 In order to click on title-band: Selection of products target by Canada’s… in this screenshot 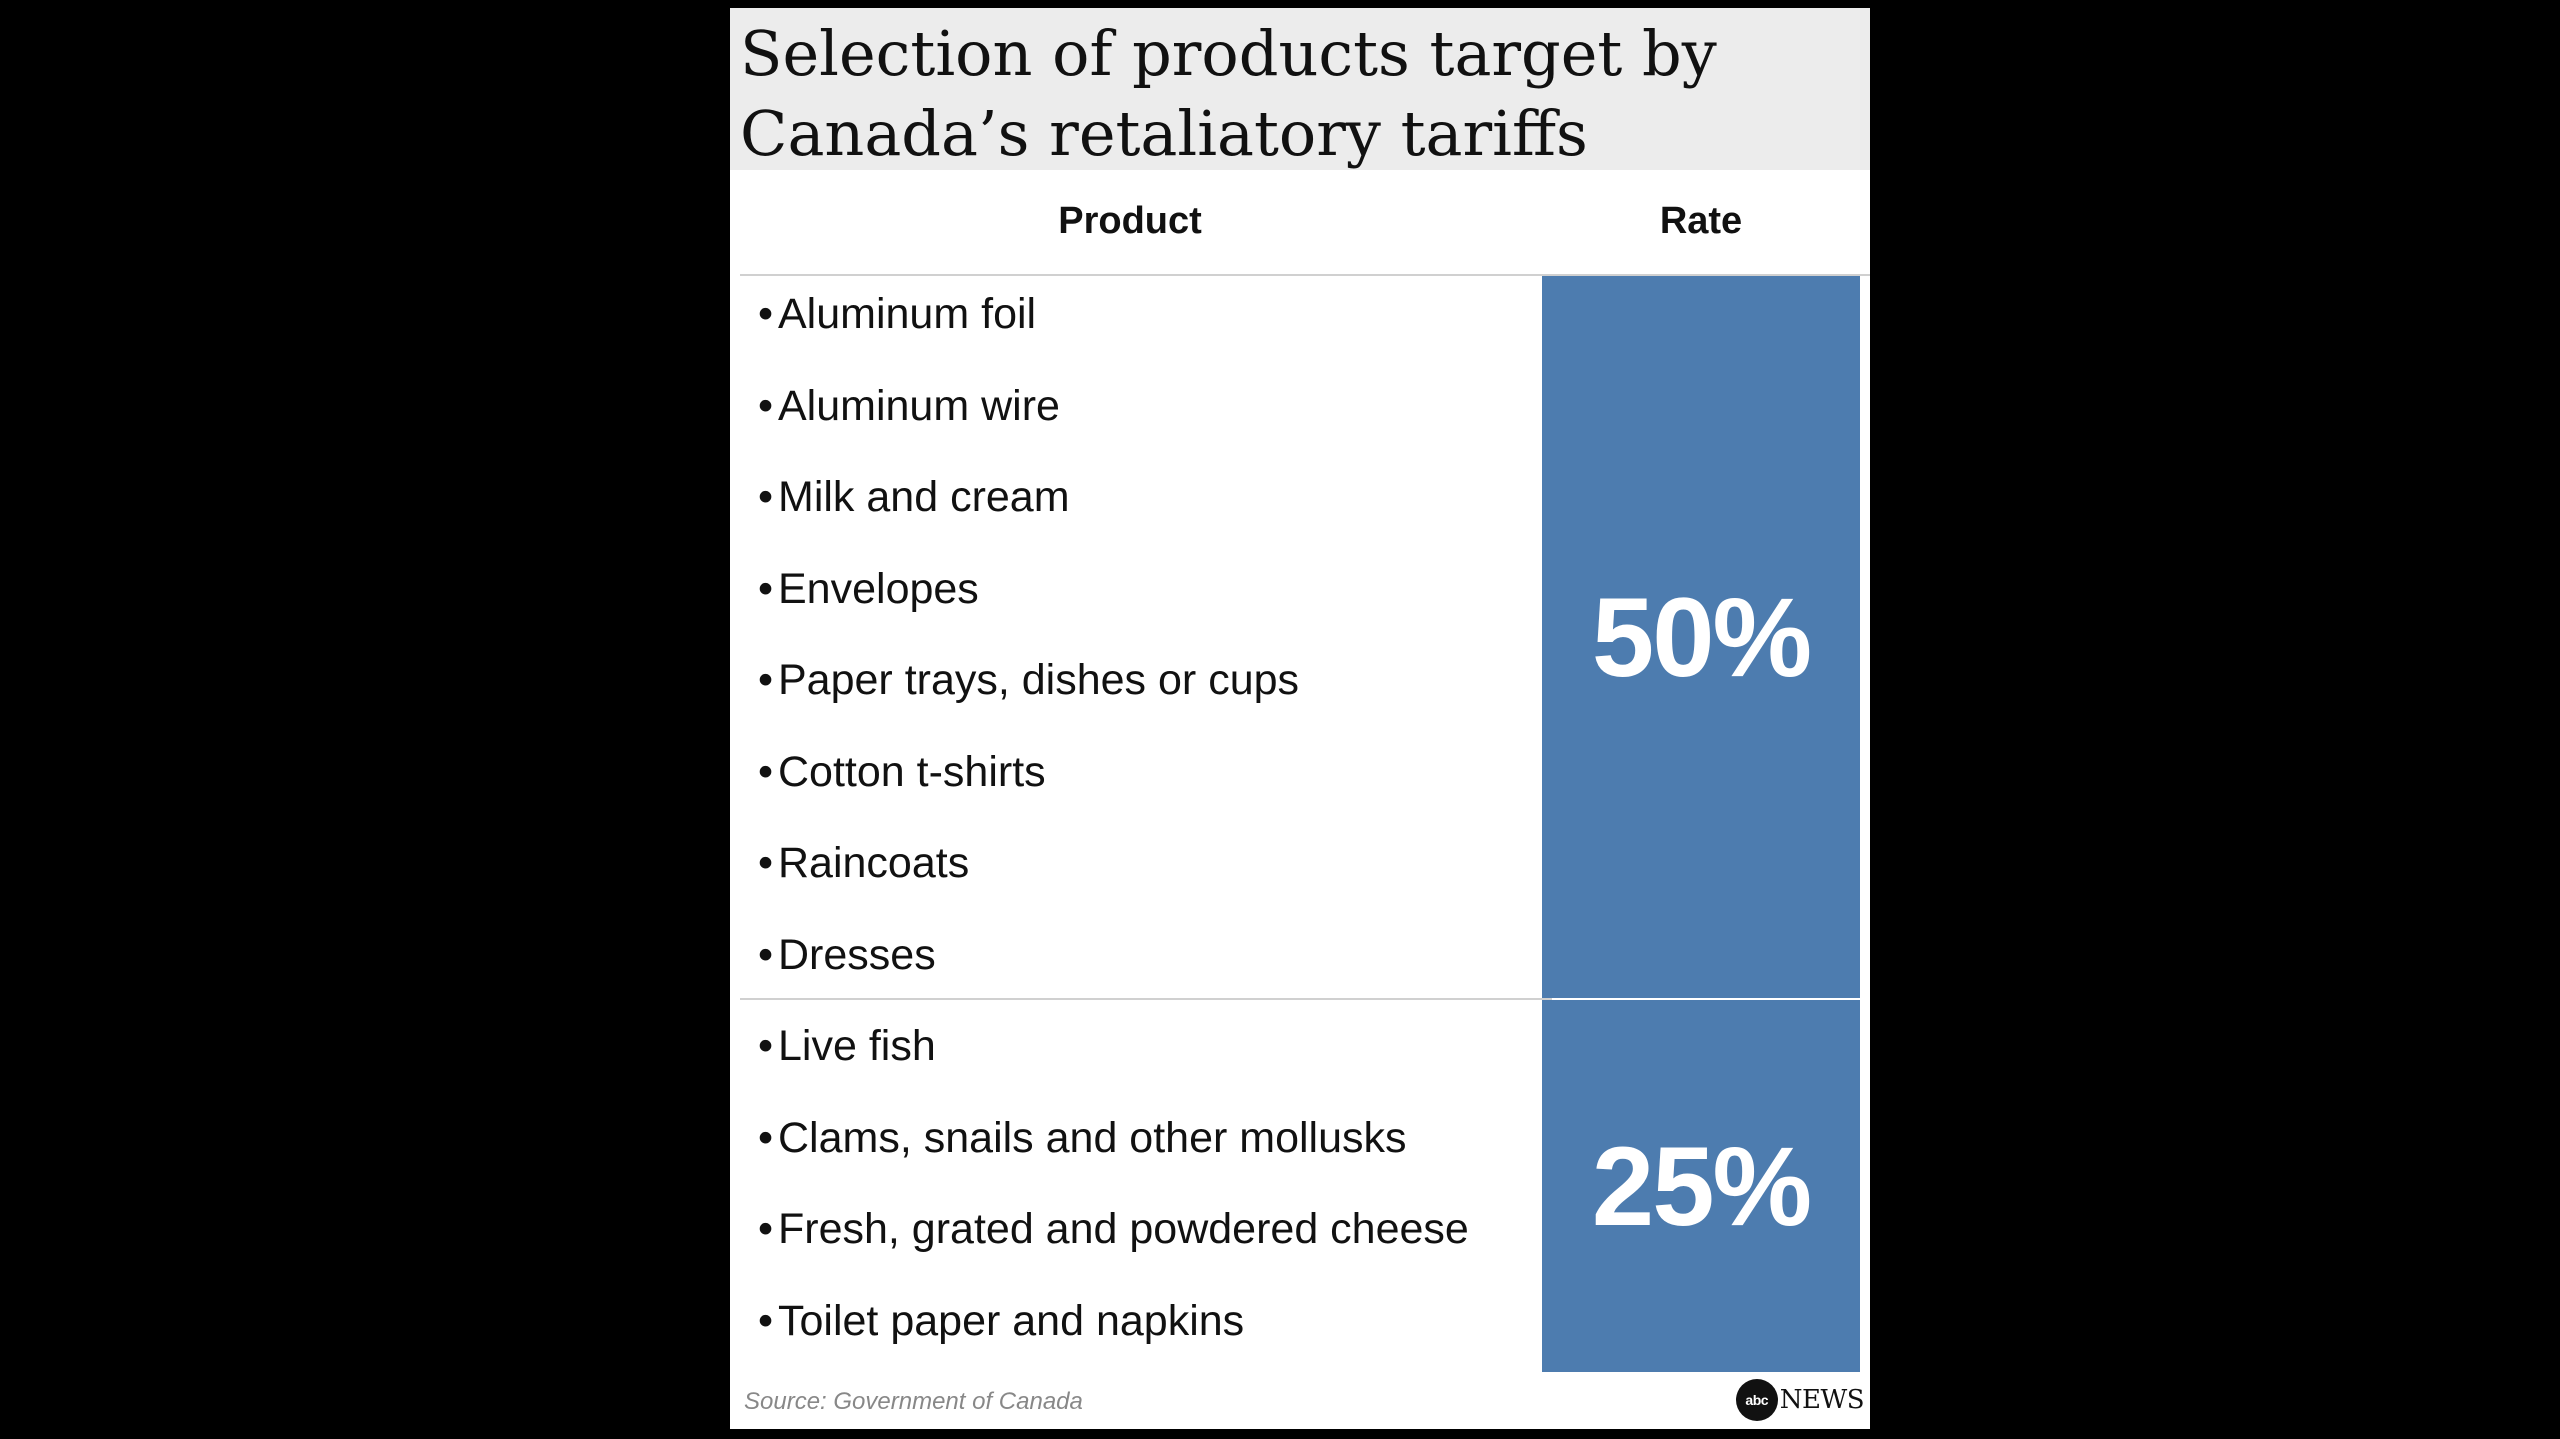, I will do `click(1300, 89)`.